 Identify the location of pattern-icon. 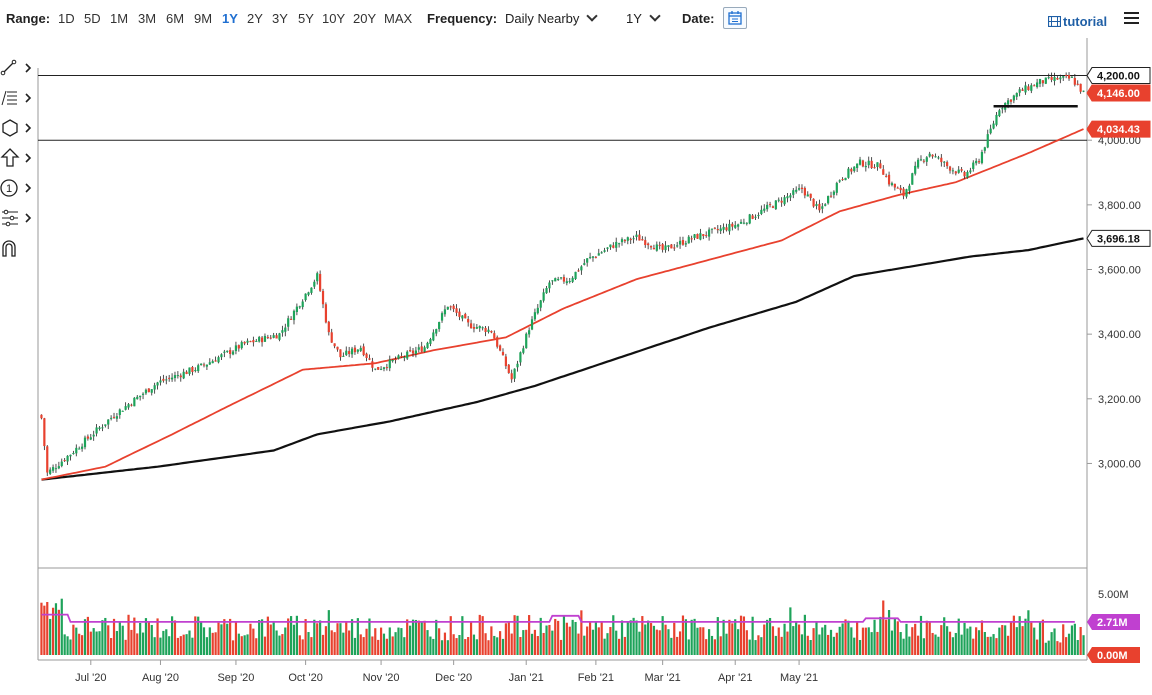
(17, 218).